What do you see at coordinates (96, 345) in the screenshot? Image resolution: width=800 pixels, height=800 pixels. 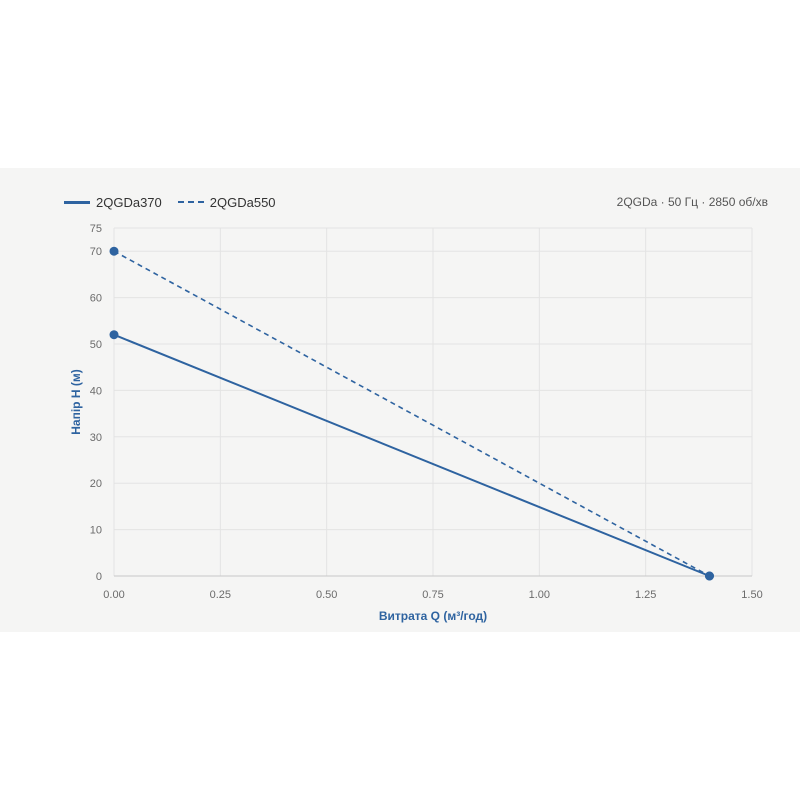 I see `y-tick-label: 50` at bounding box center [96, 345].